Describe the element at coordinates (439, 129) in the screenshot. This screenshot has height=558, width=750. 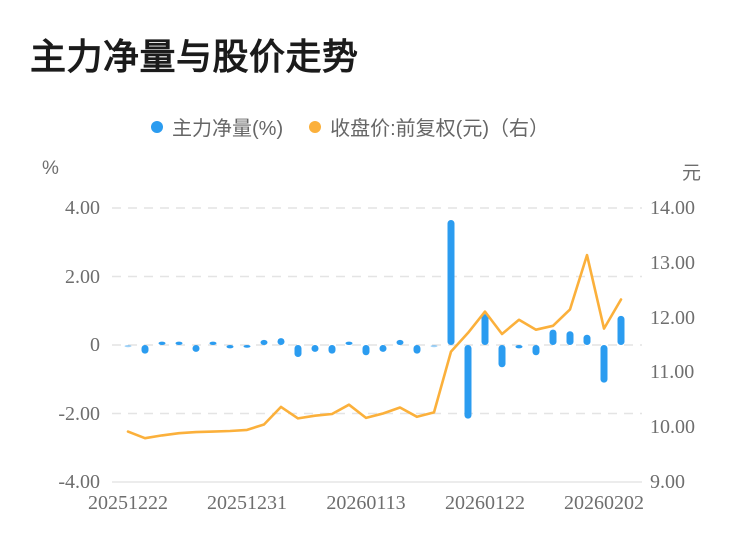
I see `legend-label: 收盘价:前复权(元)（右）` at that location.